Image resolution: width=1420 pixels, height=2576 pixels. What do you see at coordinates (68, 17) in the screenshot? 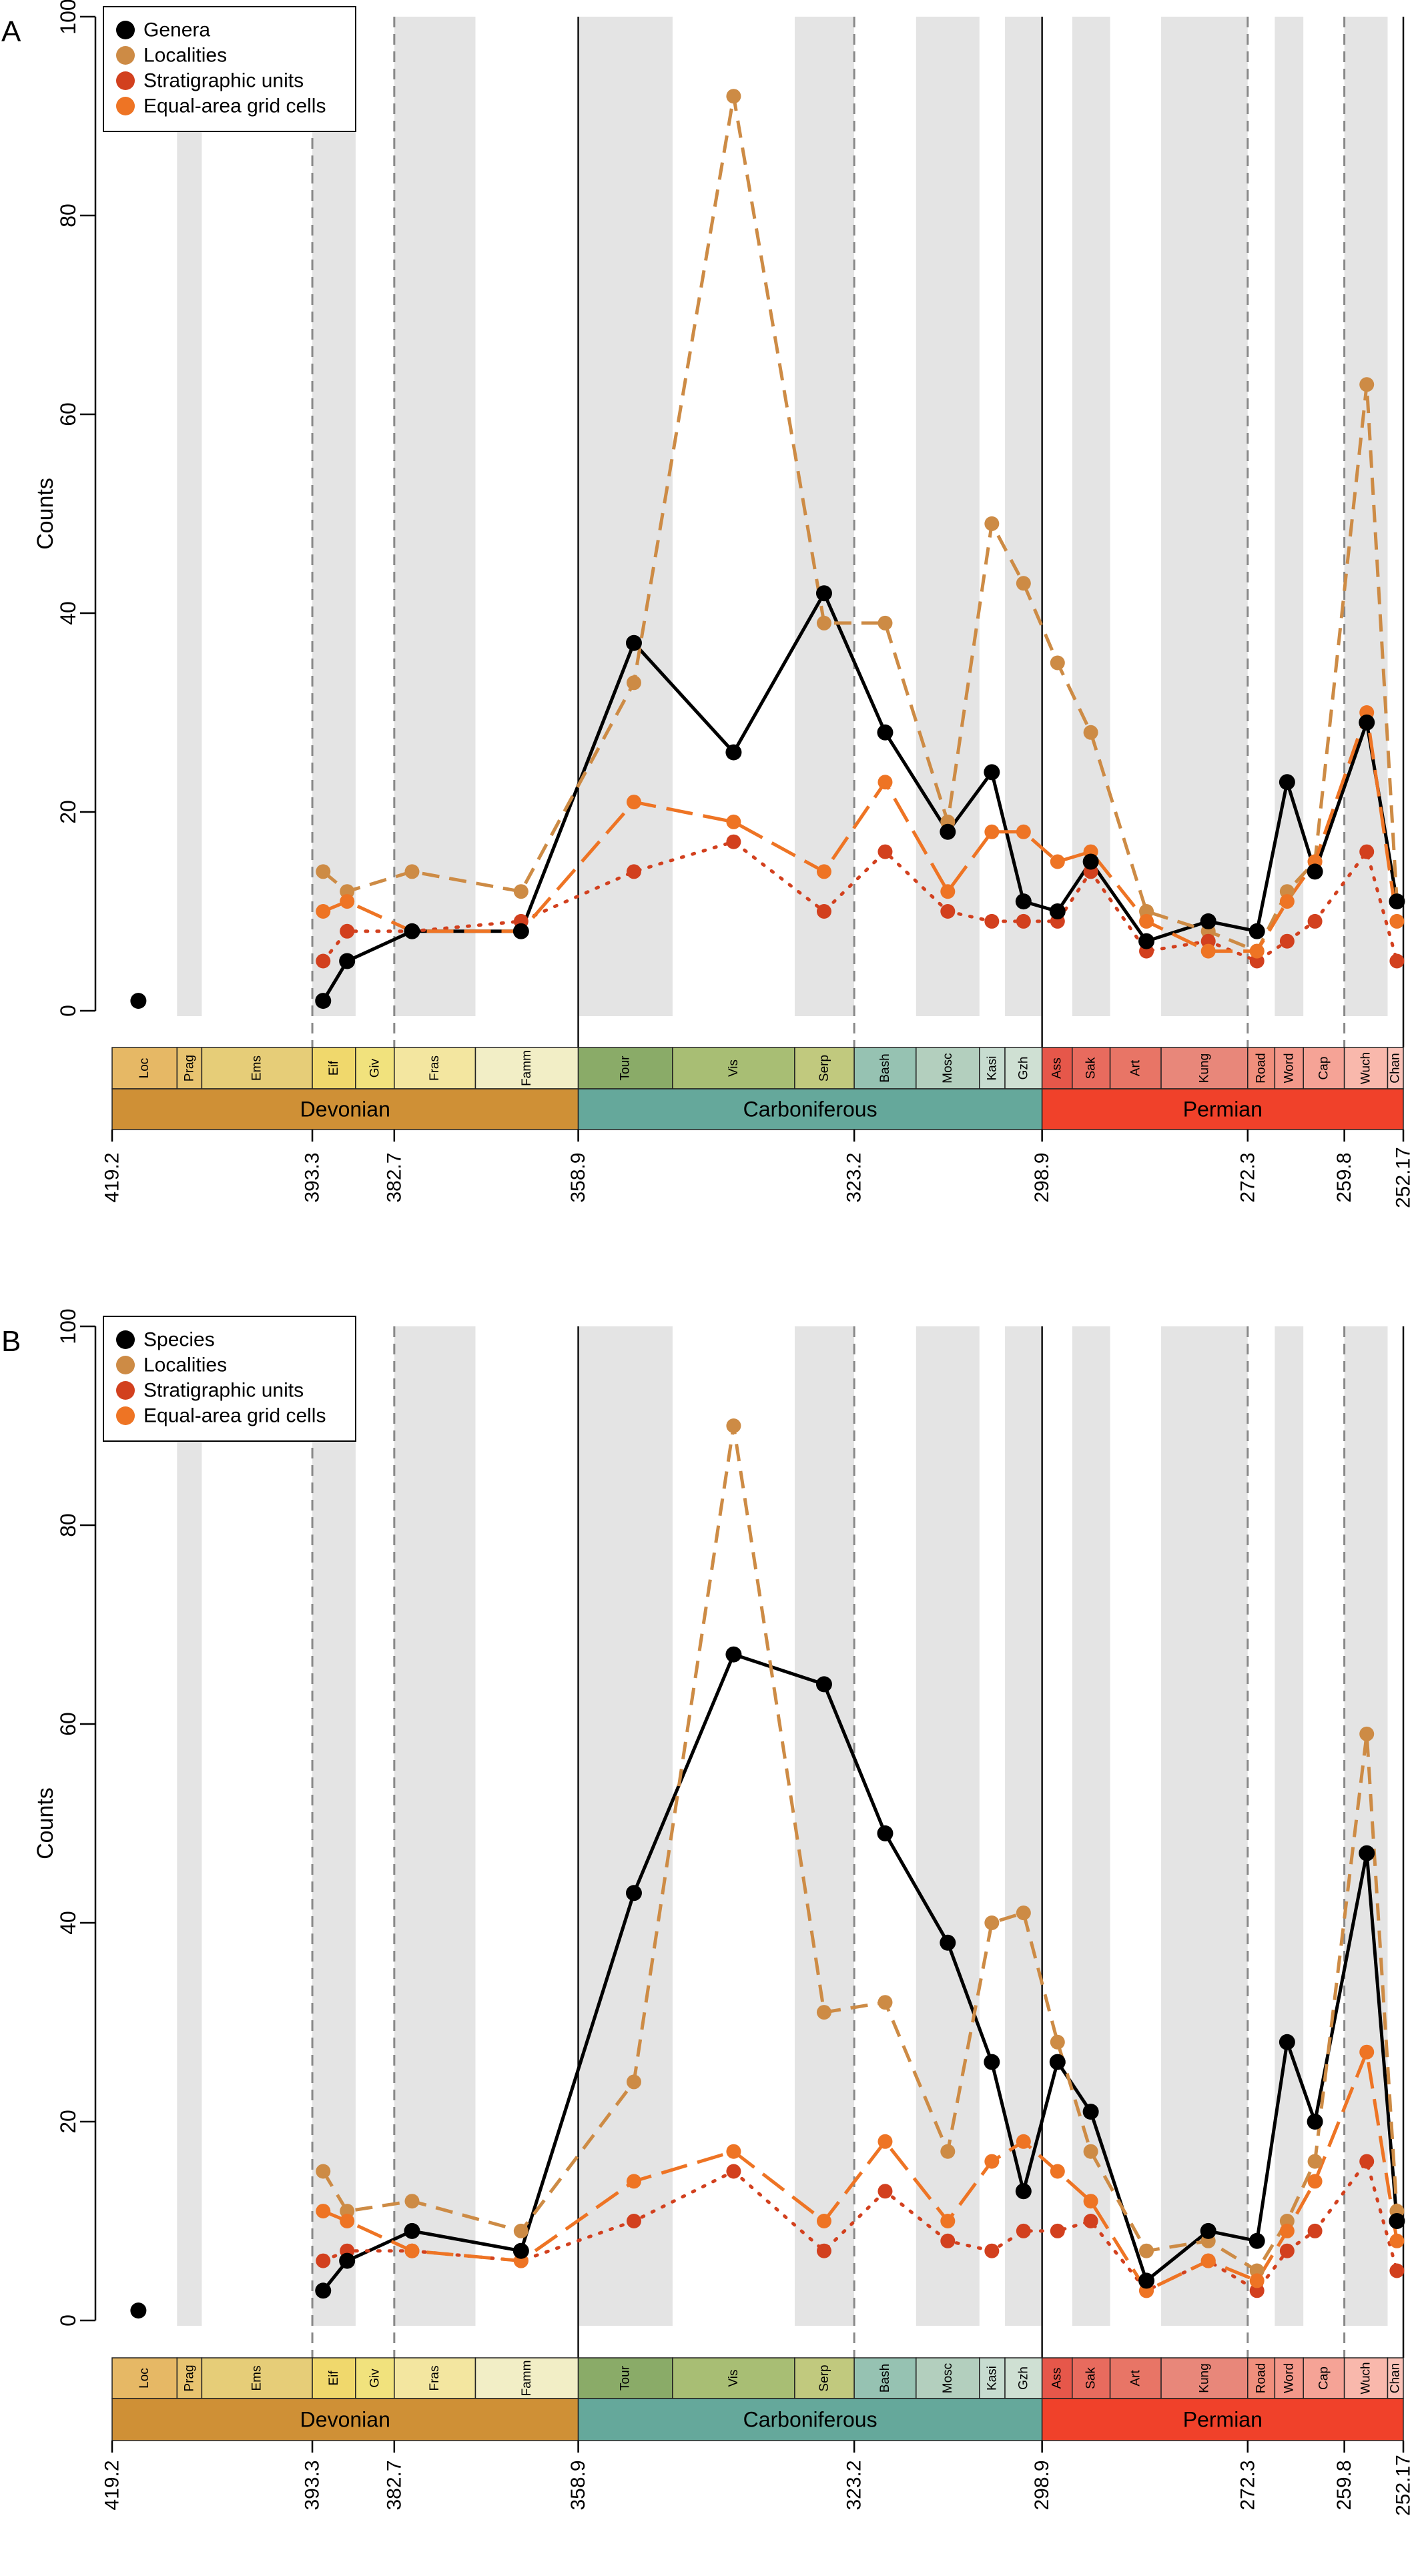
I see `y-tick-label: 100` at bounding box center [68, 17].